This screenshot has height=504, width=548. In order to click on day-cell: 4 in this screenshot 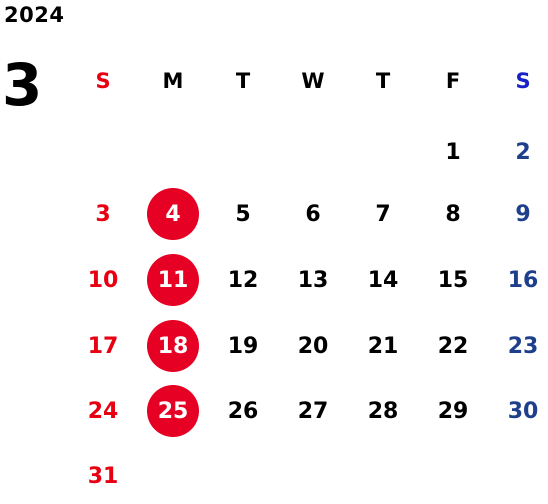, I will do `click(173, 214)`.